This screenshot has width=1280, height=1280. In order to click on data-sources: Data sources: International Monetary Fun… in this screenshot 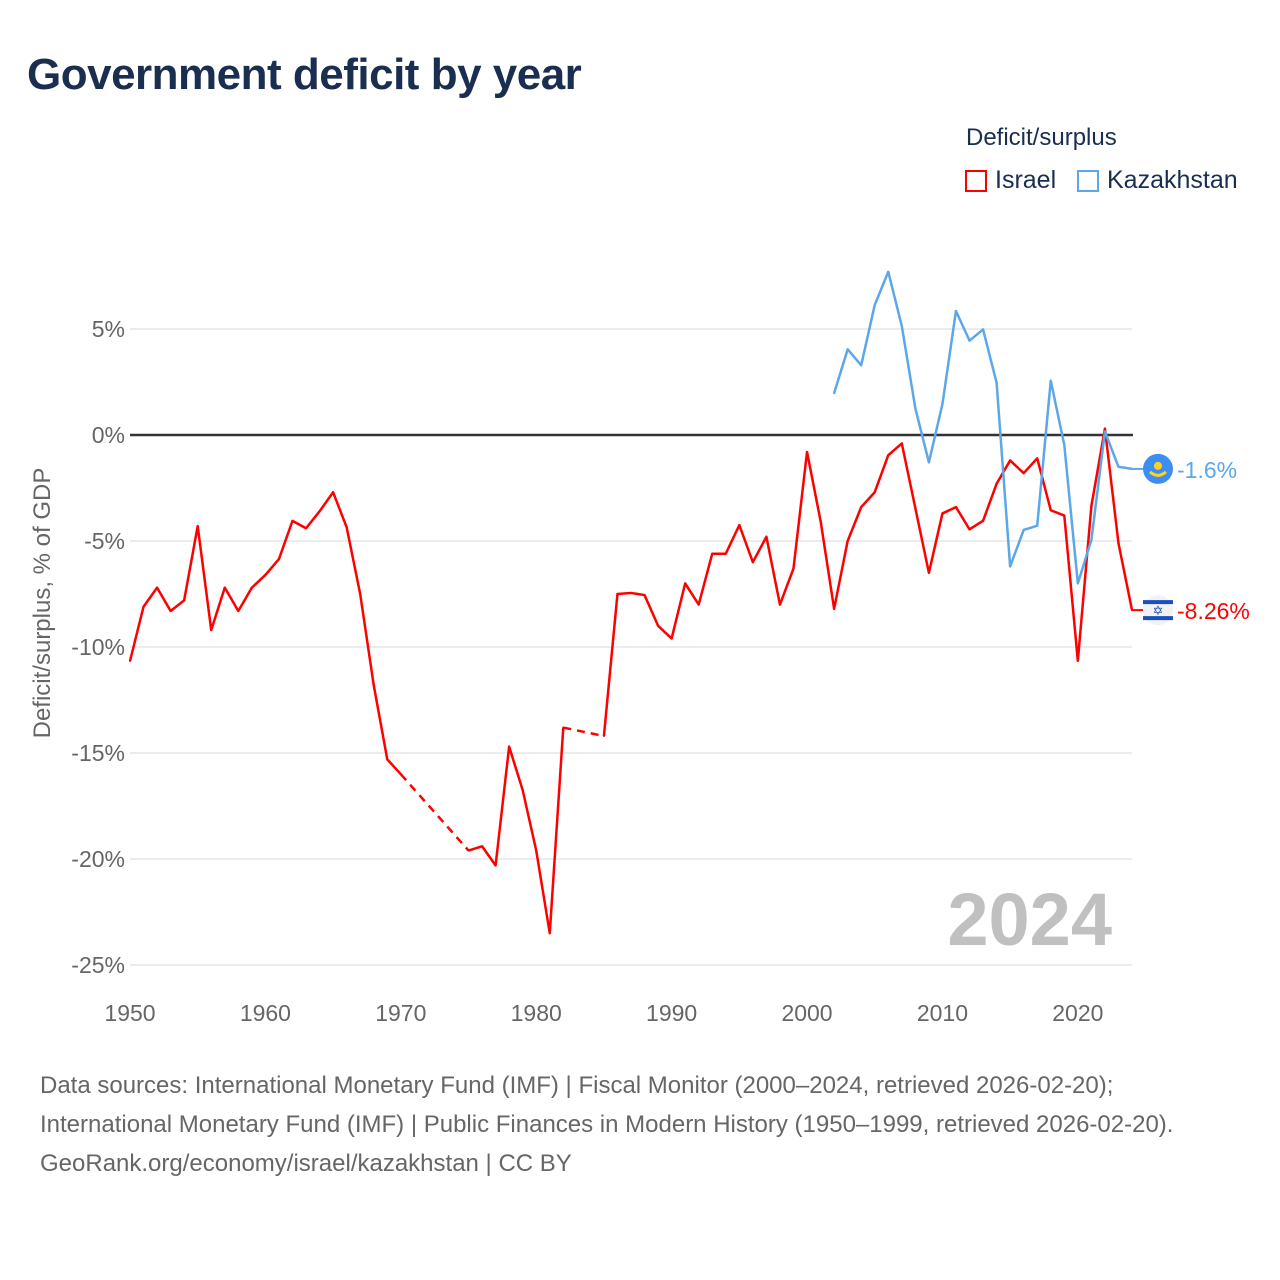, I will do `click(607, 1105)`.